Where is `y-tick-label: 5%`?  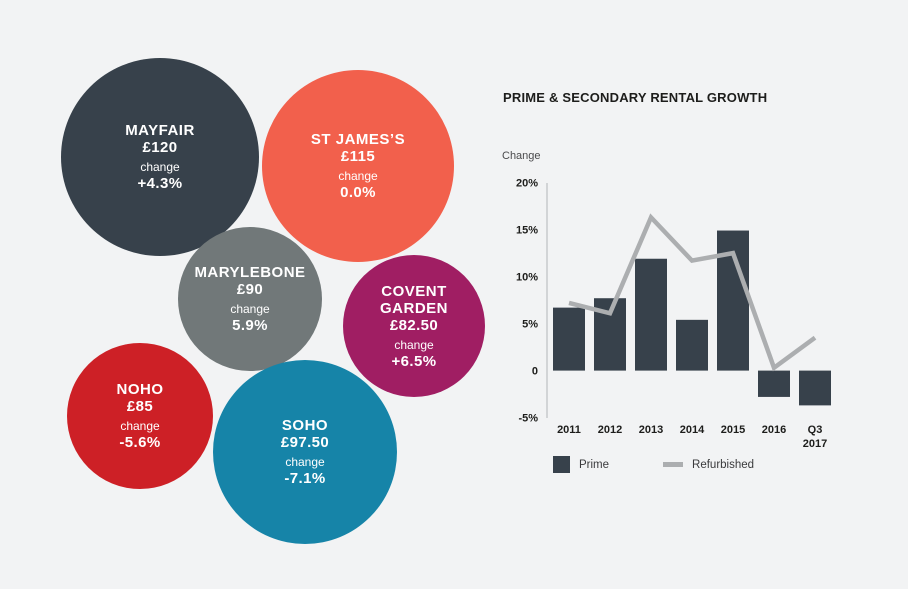
y-tick-label: 5% is located at coordinates (530, 325).